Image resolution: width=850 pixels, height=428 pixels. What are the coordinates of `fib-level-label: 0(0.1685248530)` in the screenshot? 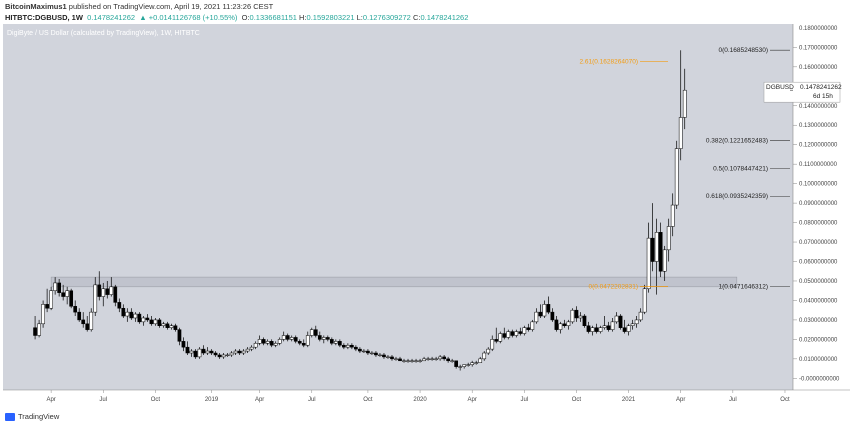 It's located at (743, 50).